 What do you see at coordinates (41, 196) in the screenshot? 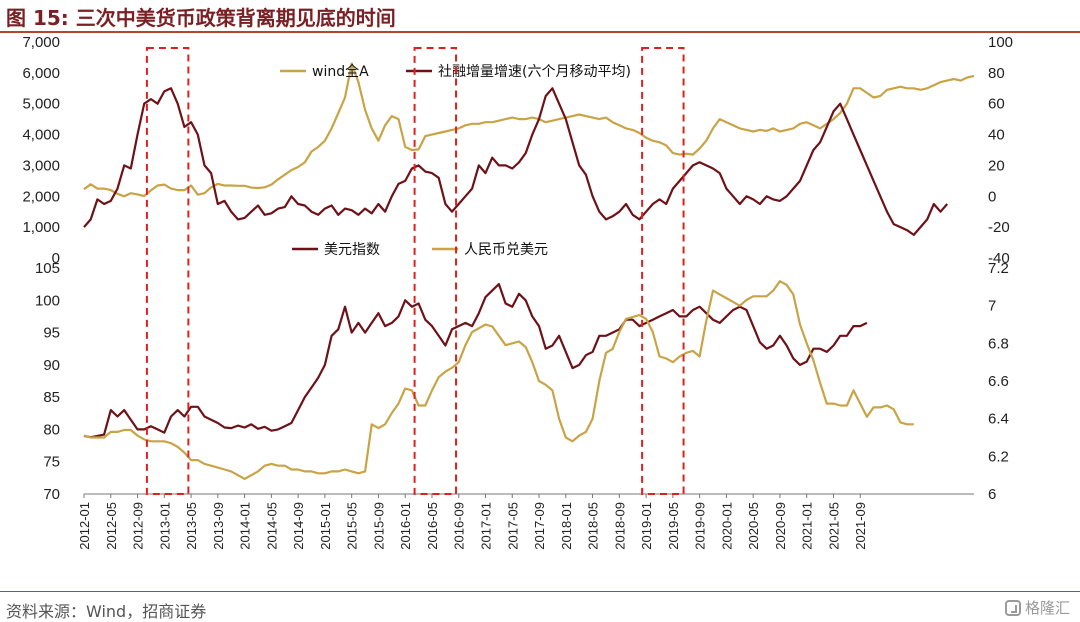
I see `left-axis-tick: 2,000` at bounding box center [41, 196].